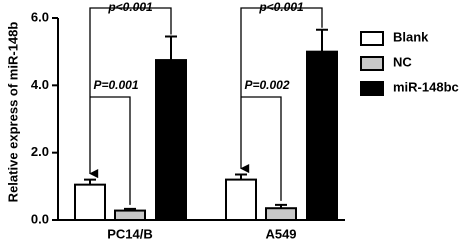 The width and height of the screenshot is (474, 244). I want to click on x-tick-label: PC14/B, so click(130, 233).